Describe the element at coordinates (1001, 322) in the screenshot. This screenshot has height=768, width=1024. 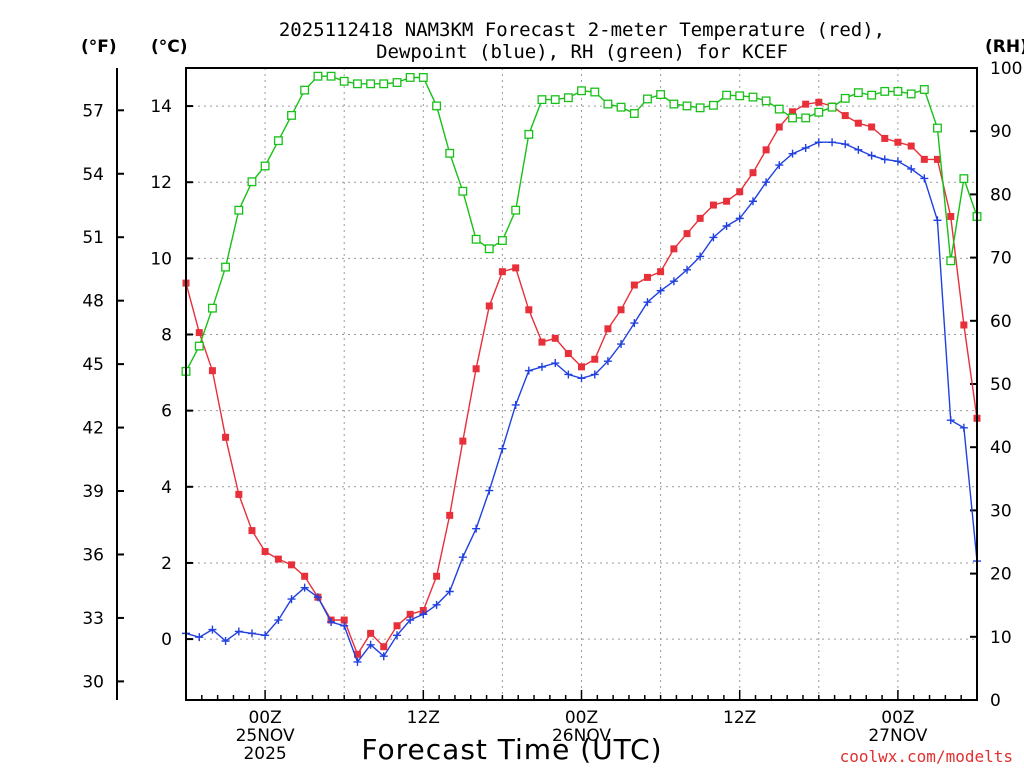
I see `rh-tick-label: 60` at that location.